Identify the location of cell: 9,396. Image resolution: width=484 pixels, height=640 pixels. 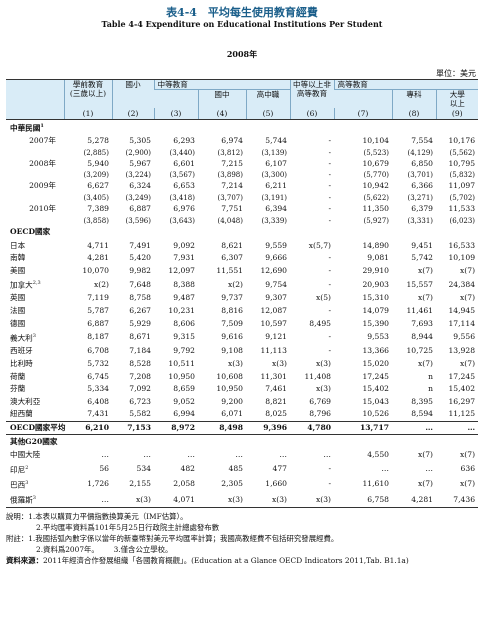
(268, 428).